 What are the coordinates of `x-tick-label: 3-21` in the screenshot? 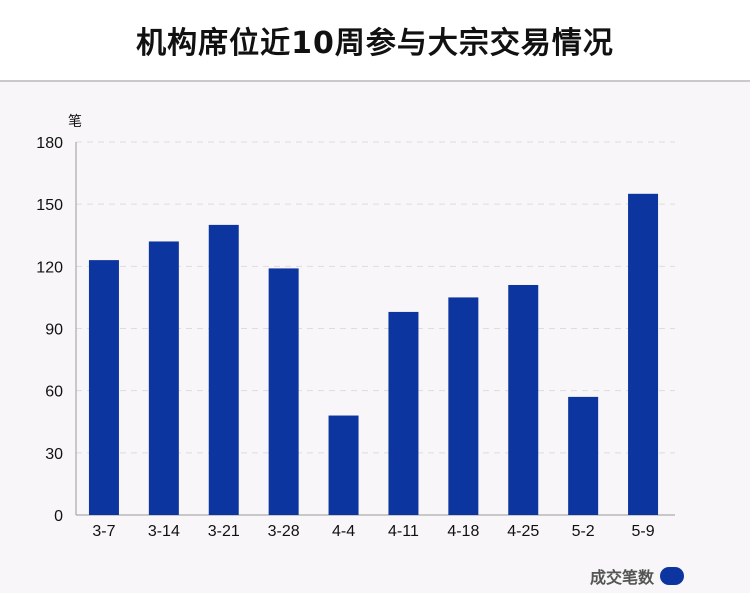 It's located at (224, 531).